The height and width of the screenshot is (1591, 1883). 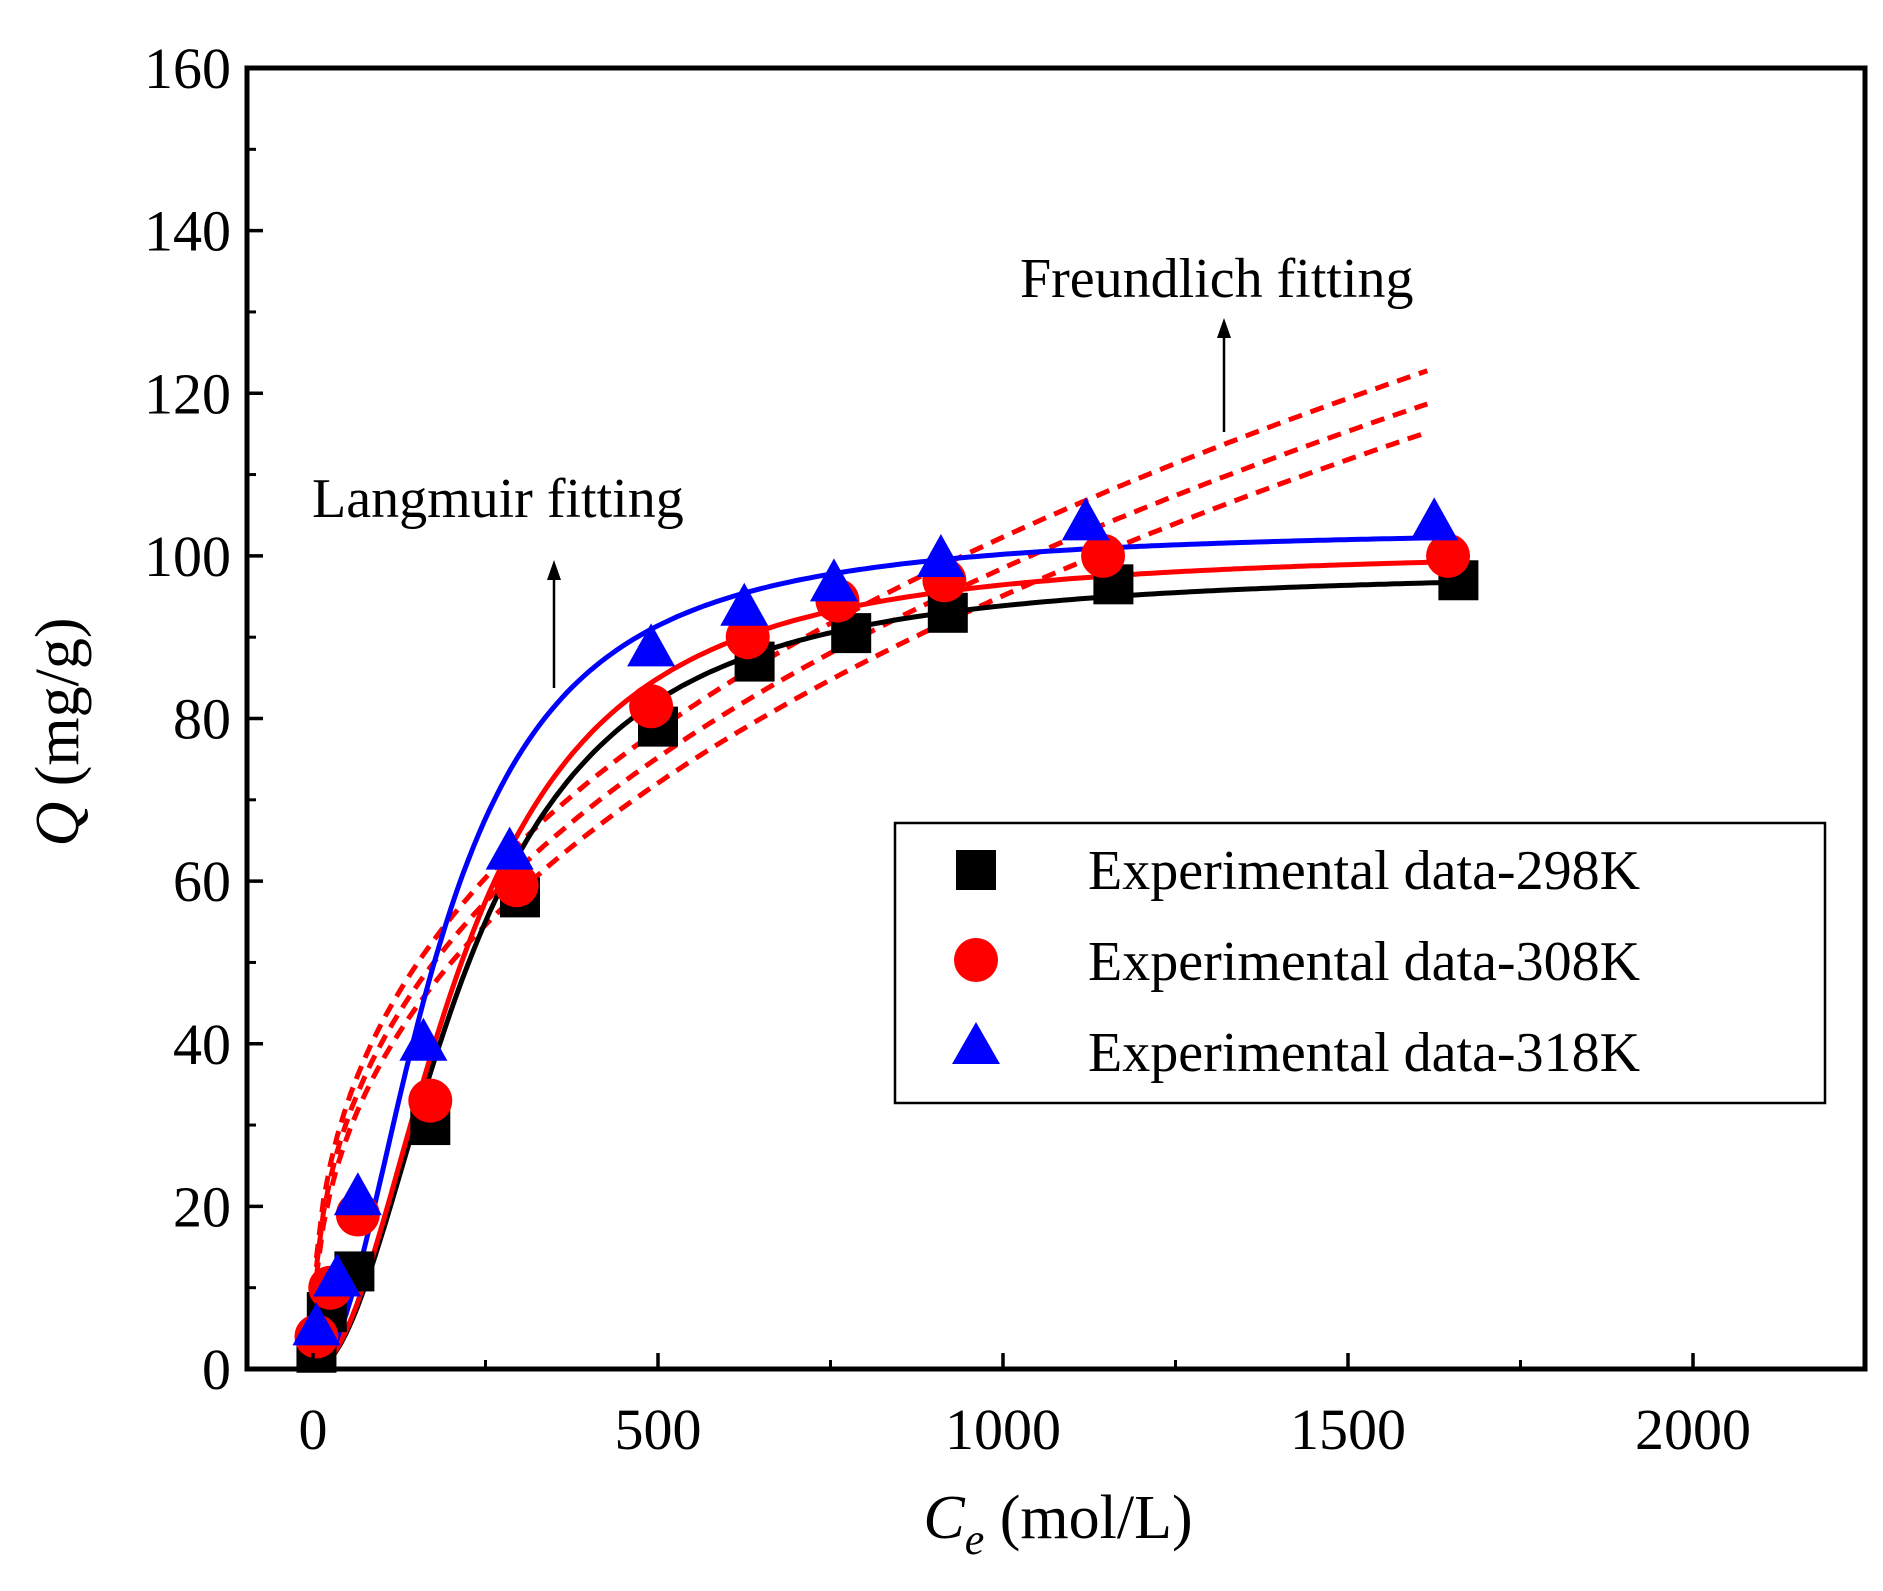 I want to click on legend-label-308k: Experimental data-308K, so click(x=1364, y=962).